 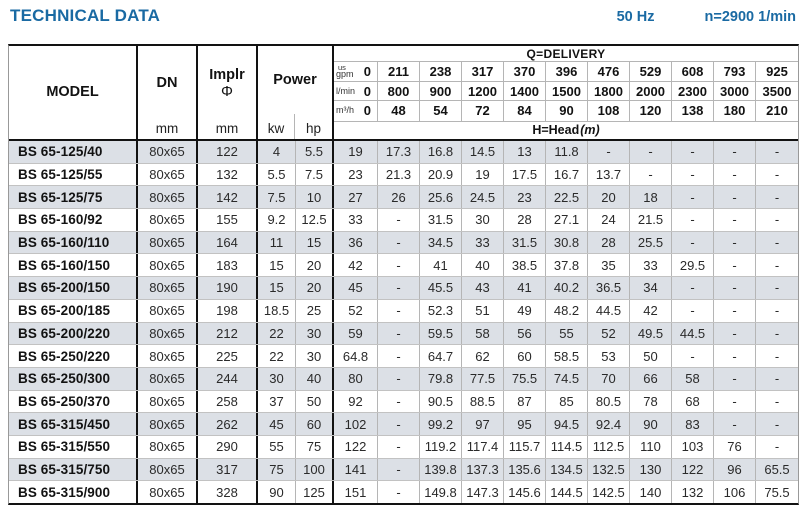 What do you see at coordinates (483, 446) in the screenshot?
I see `head-cell: 117.4` at bounding box center [483, 446].